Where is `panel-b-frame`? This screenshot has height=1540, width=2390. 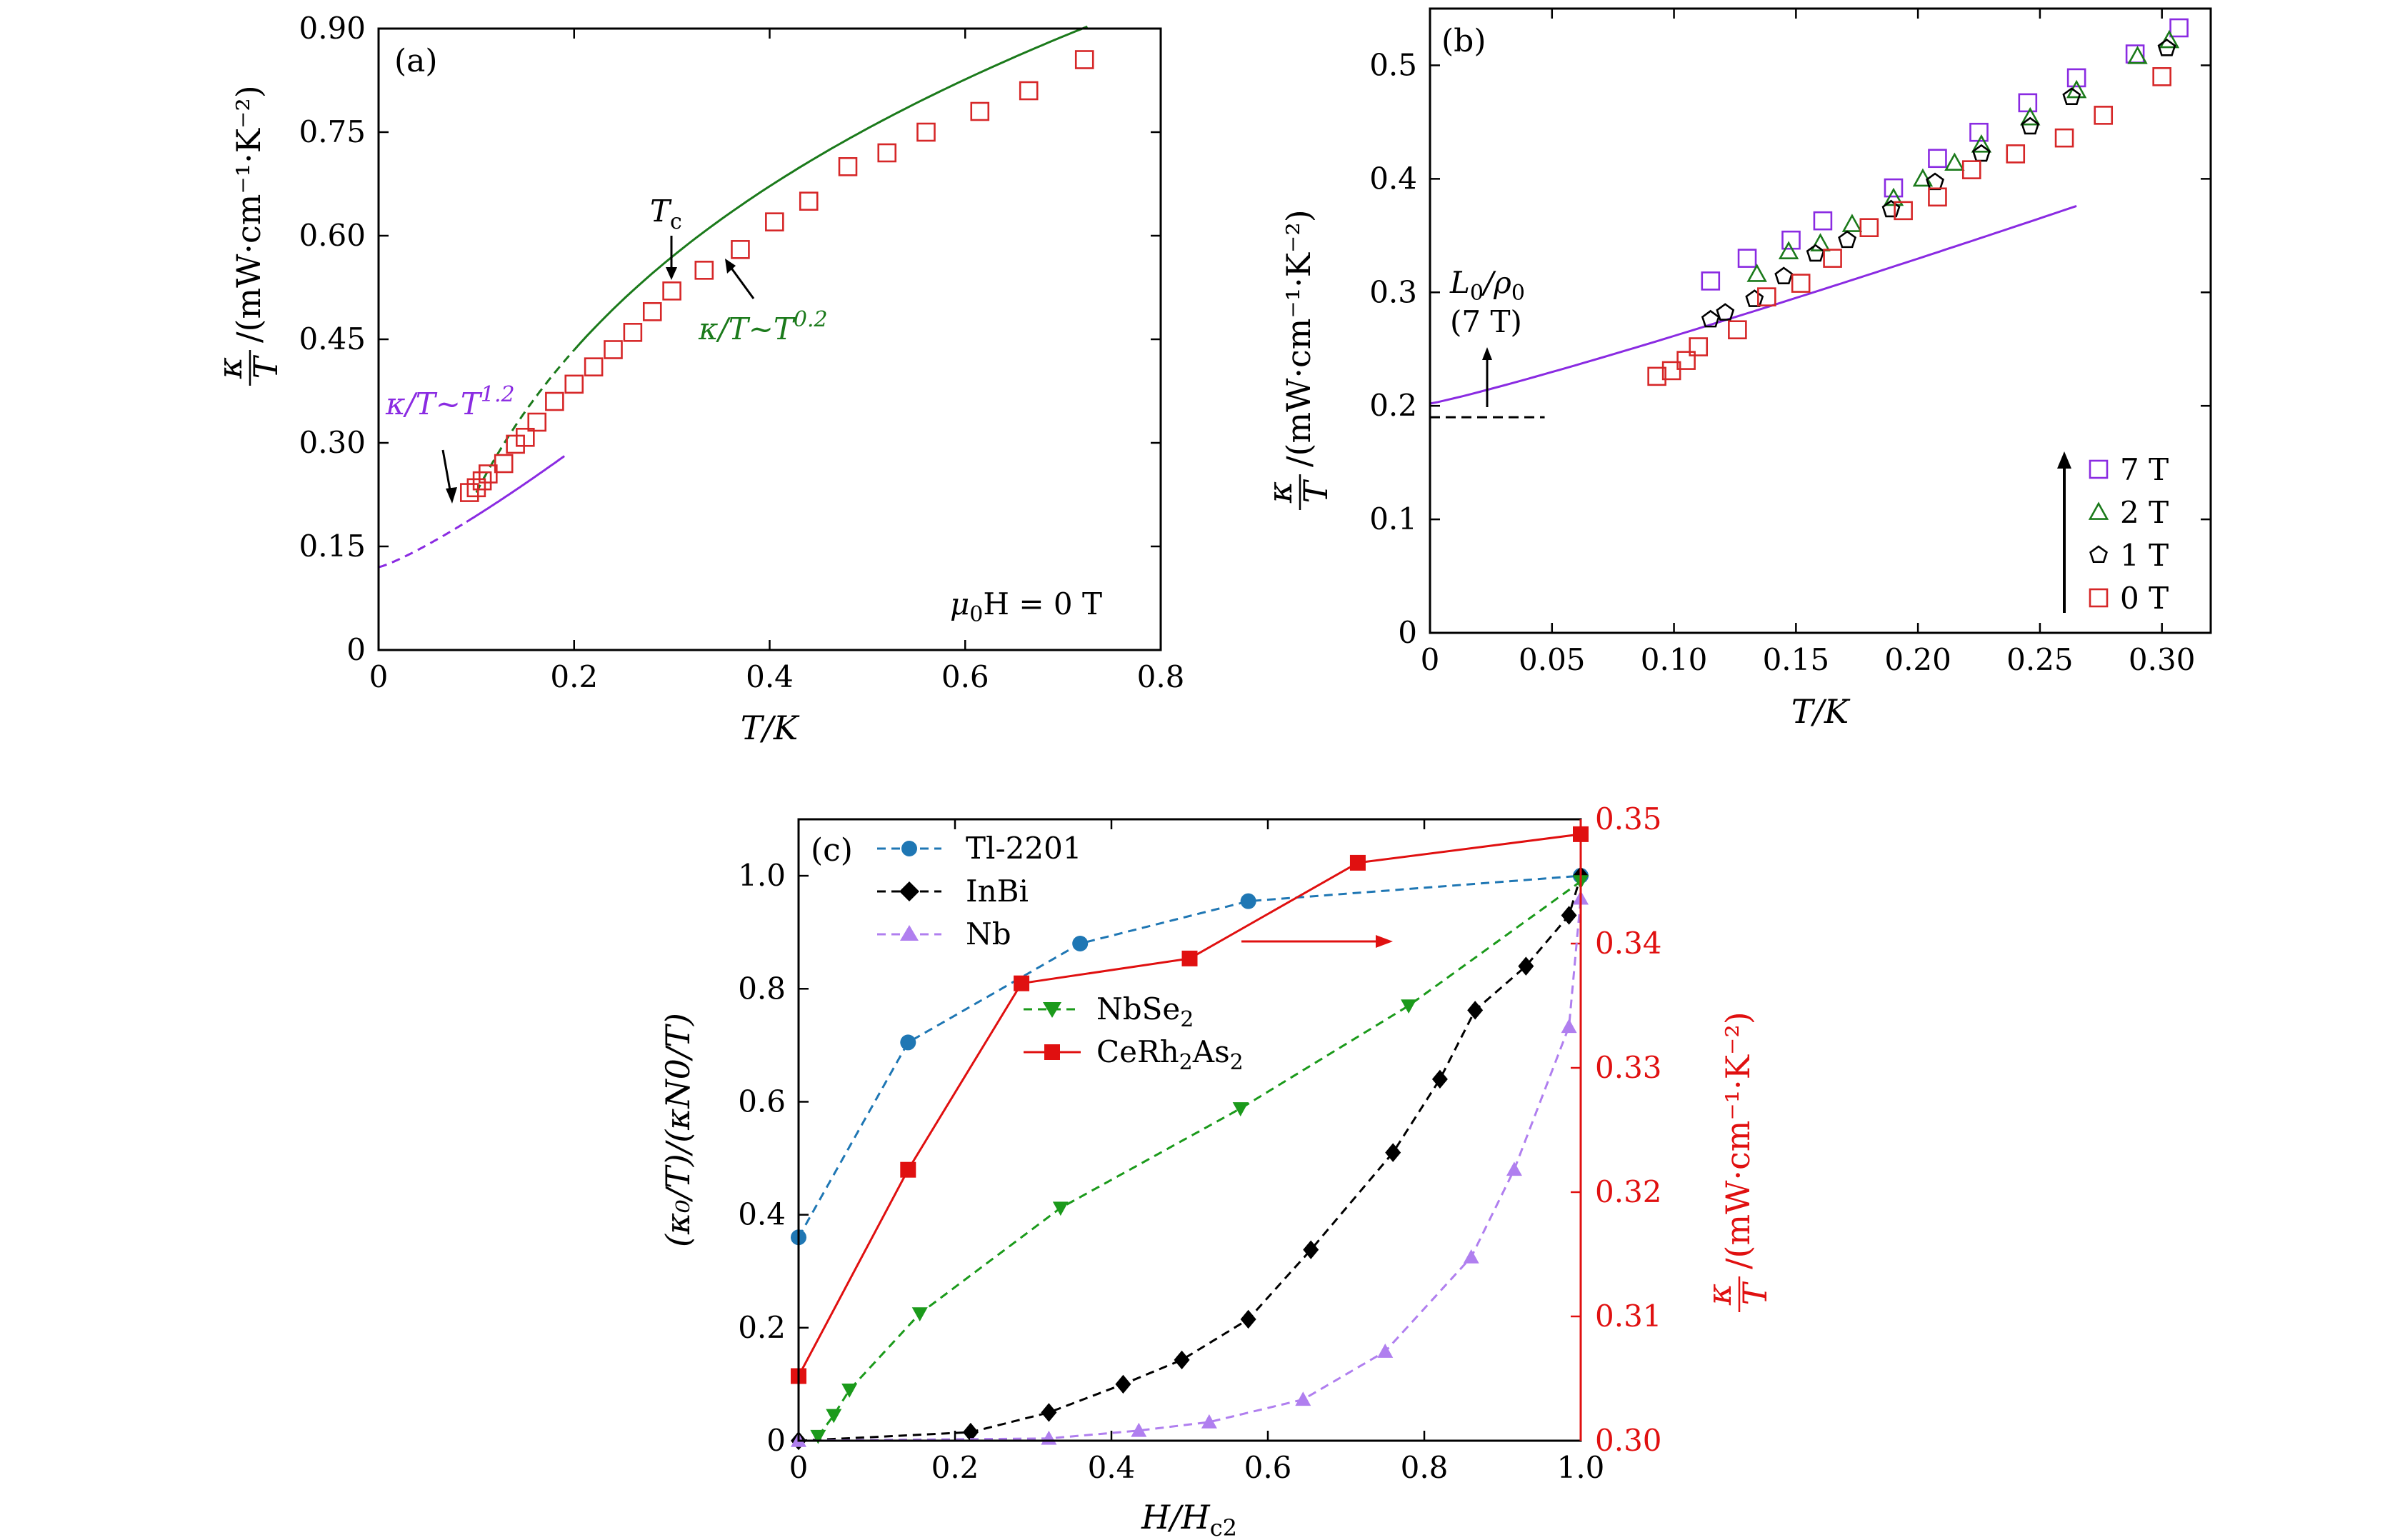
panel-b-frame is located at coordinates (1820, 320).